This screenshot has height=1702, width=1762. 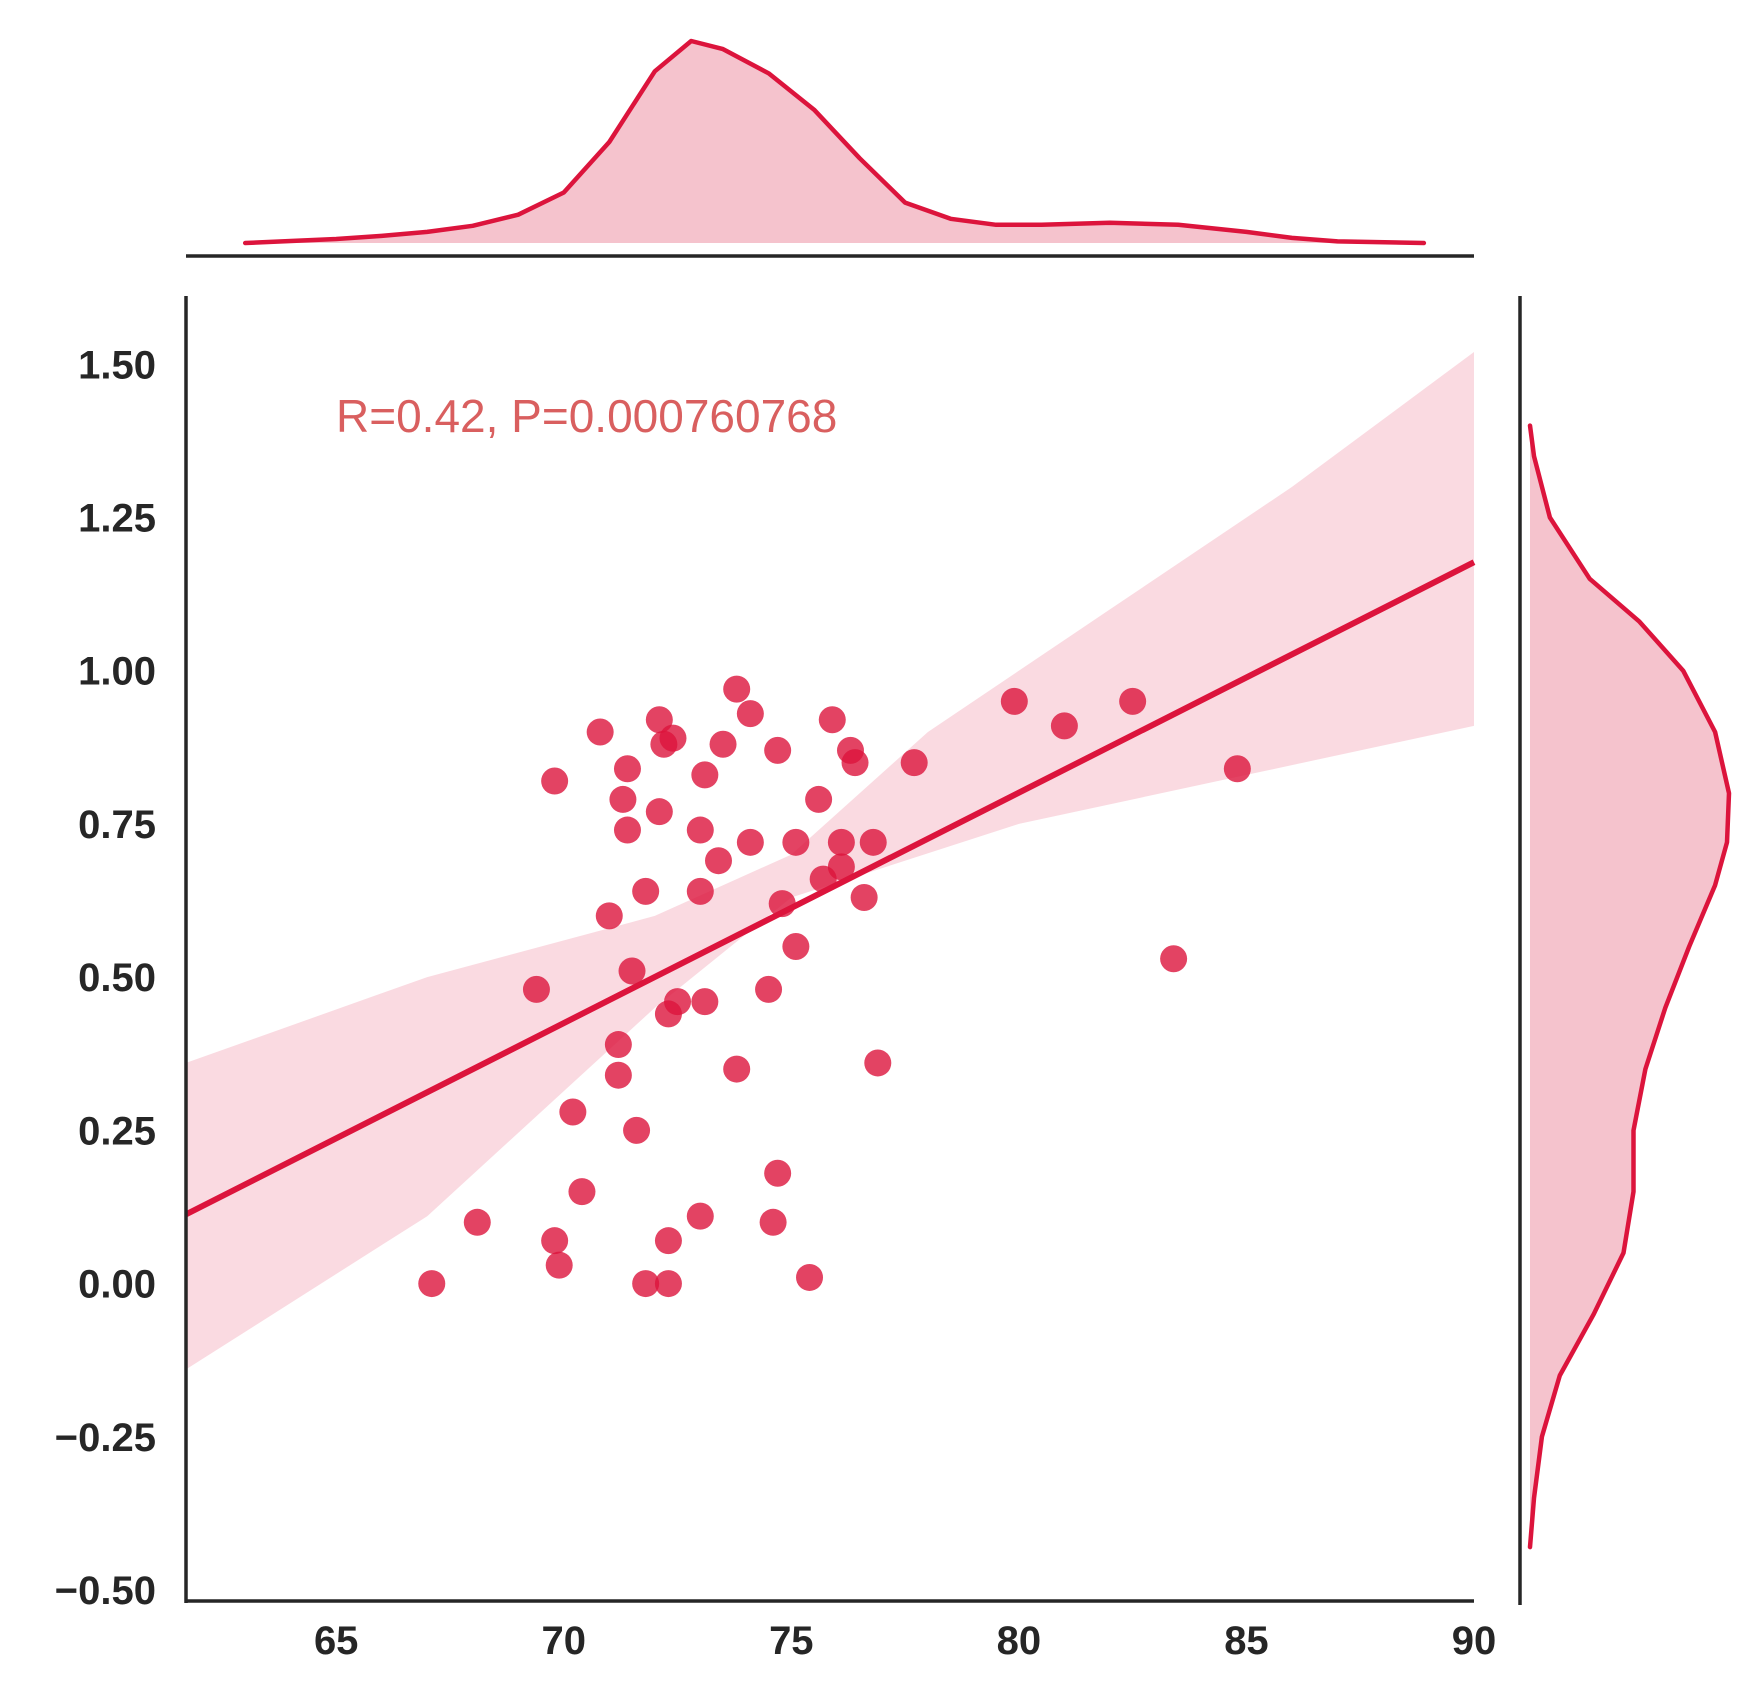 What do you see at coordinates (105, 1591) in the screenshot?
I see `y-tick-label: −0.50` at bounding box center [105, 1591].